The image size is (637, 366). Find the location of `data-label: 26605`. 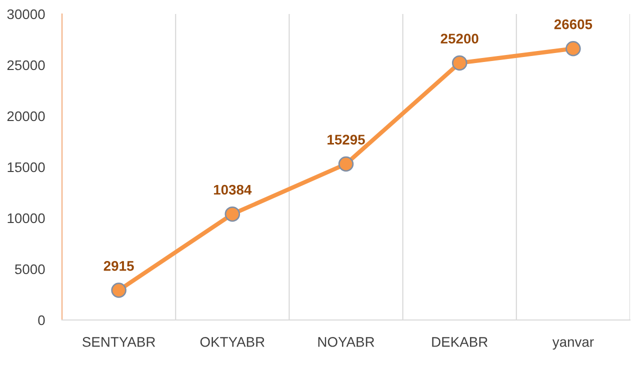

data-label: 26605 is located at coordinates (573, 24).